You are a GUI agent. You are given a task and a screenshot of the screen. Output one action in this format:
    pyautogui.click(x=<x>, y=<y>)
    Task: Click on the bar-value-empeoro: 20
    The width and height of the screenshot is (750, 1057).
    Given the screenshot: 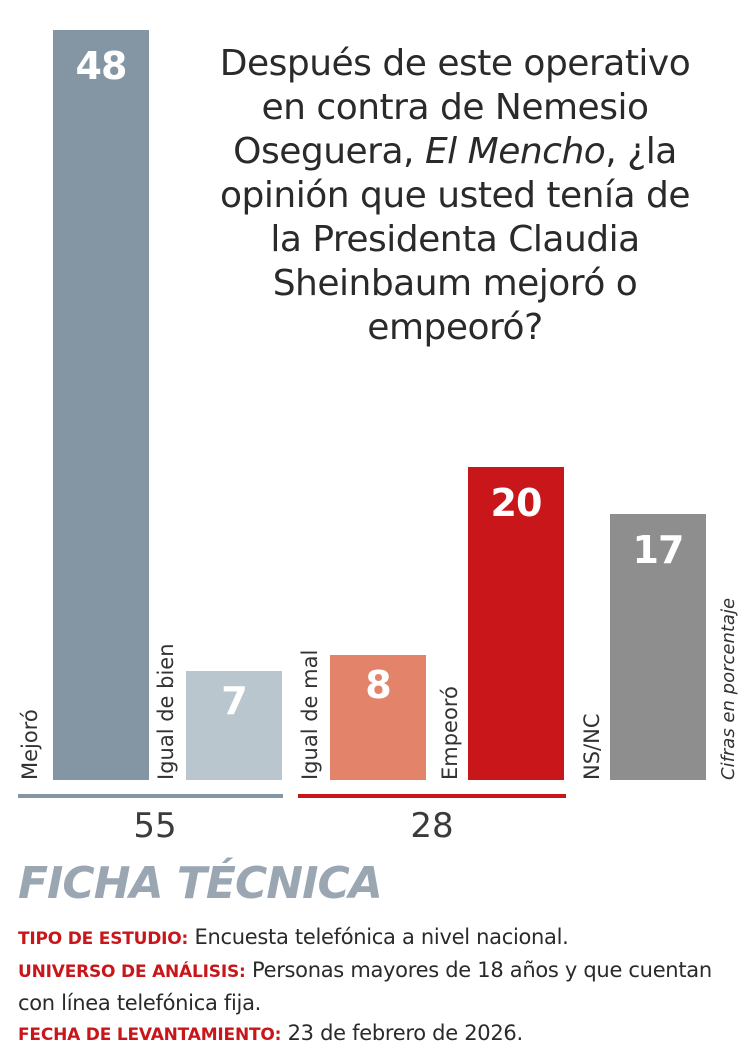 What is the action you would take?
    pyautogui.click(x=516, y=503)
    